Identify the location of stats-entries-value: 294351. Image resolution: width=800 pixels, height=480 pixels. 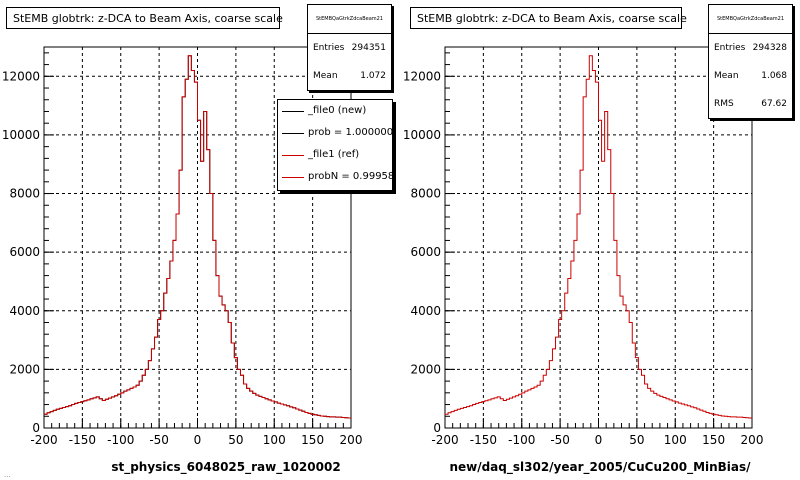
(368, 48).